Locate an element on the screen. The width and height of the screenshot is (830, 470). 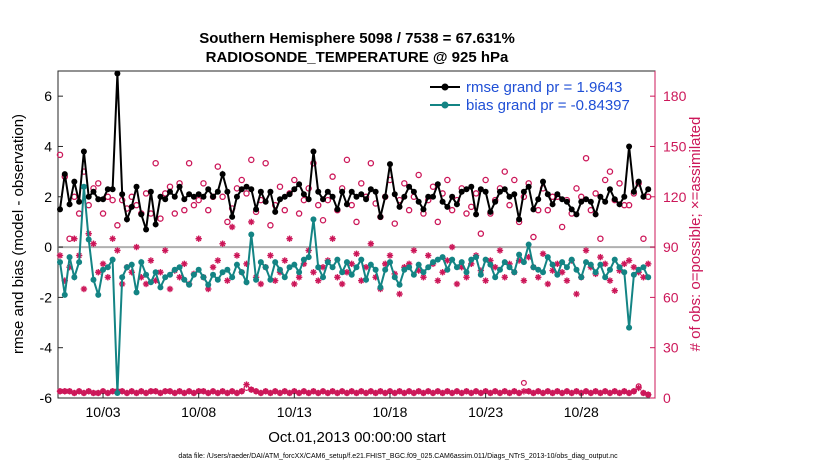
x-tick-label: 10/28 is located at coordinates (581, 412).